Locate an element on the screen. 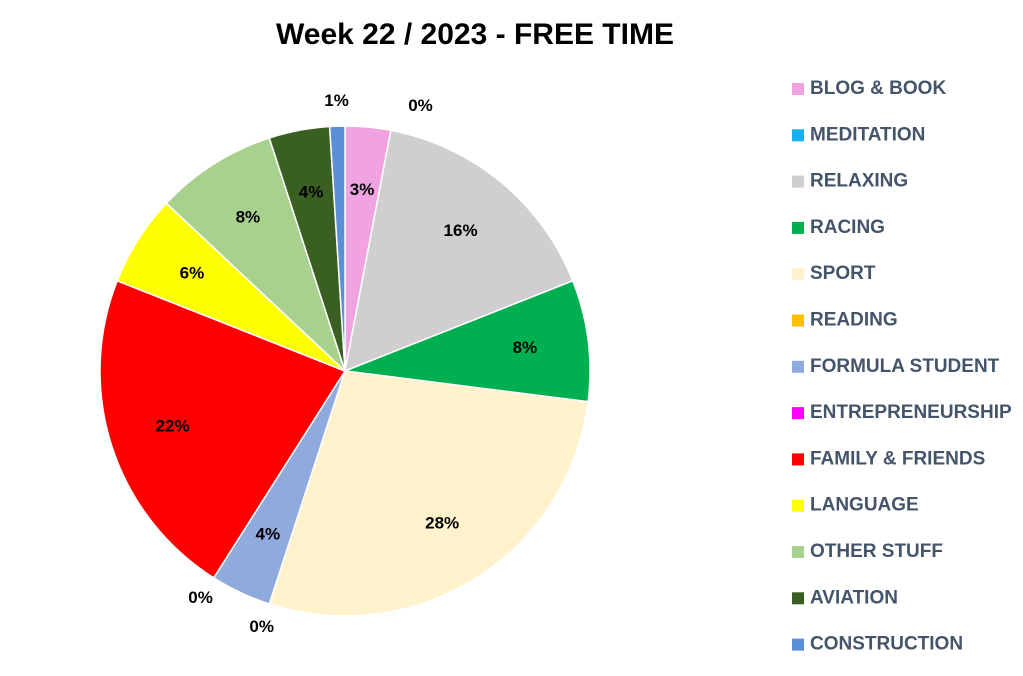 This screenshot has height=676, width=1023. data-label: 3% is located at coordinates (362, 189).